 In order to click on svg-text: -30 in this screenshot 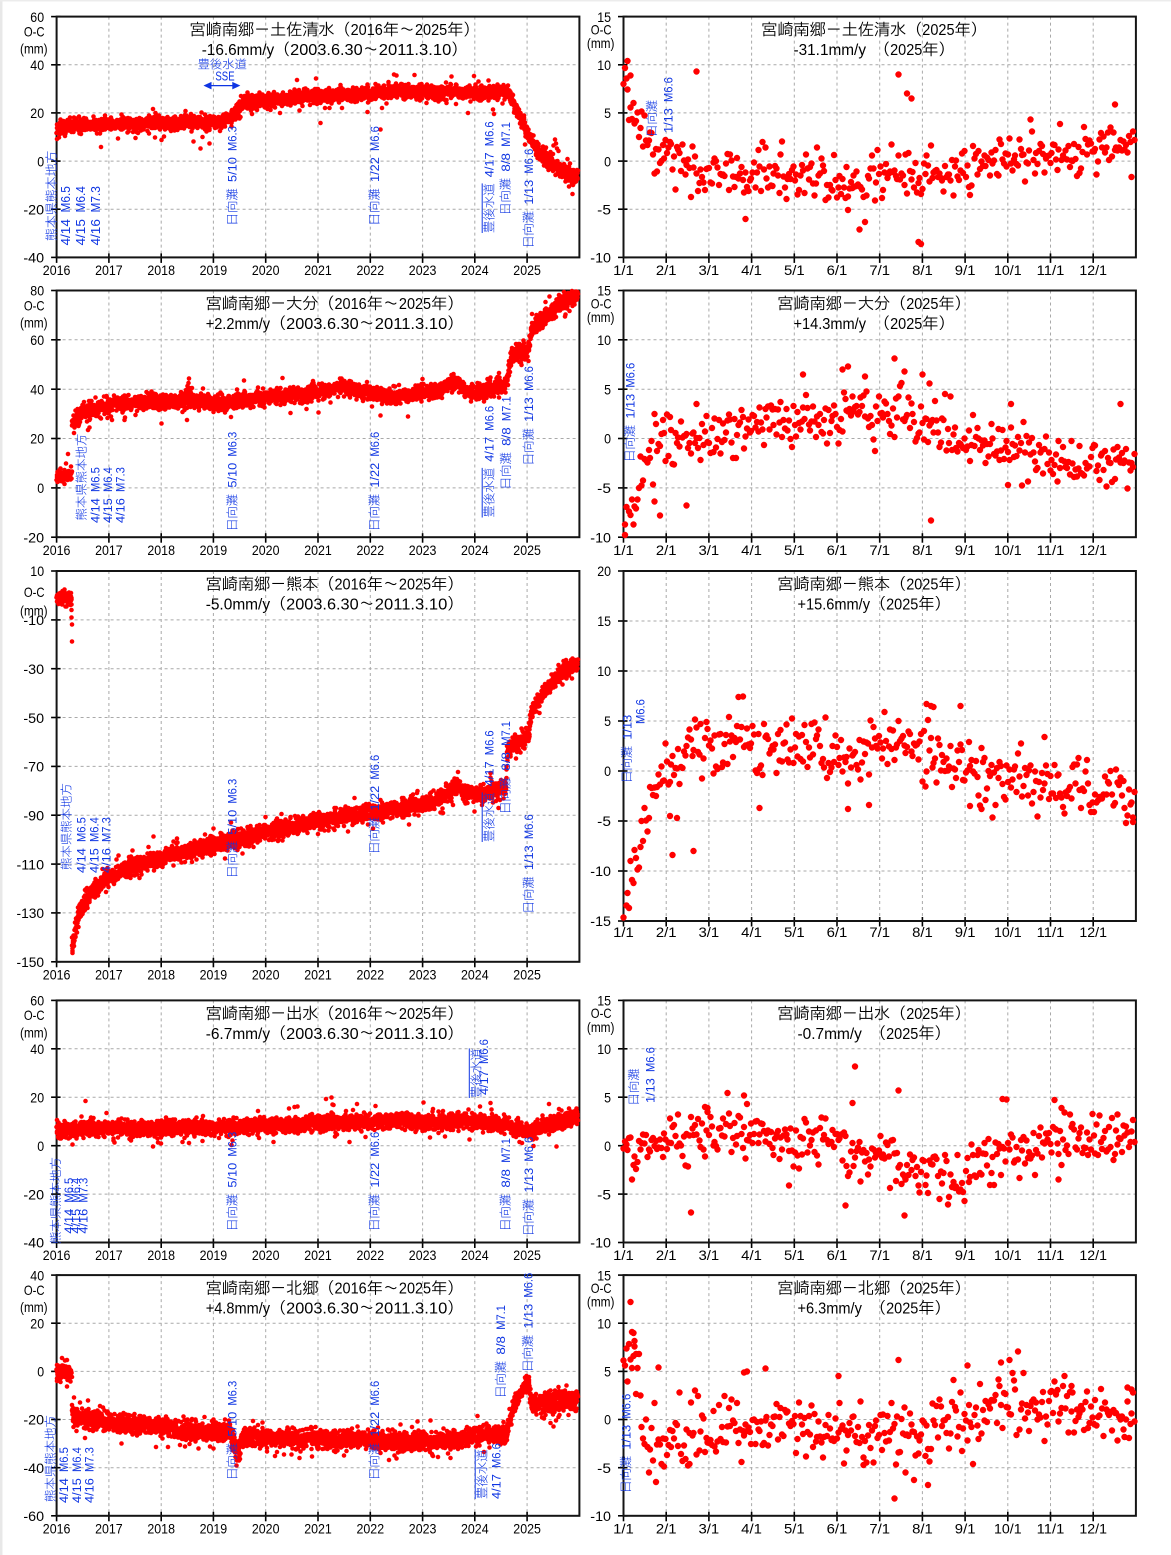, I will do `click(33, 669)`.